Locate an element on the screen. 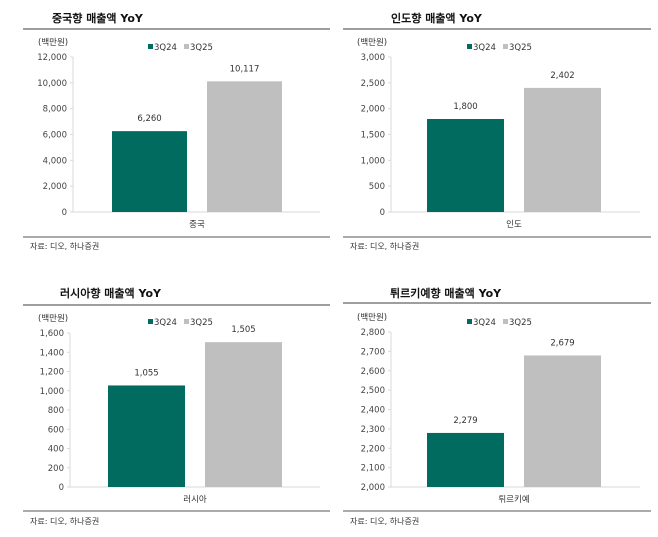 The width and height of the screenshot is (658, 537). category-label: 튀르키예 is located at coordinates (513, 499).